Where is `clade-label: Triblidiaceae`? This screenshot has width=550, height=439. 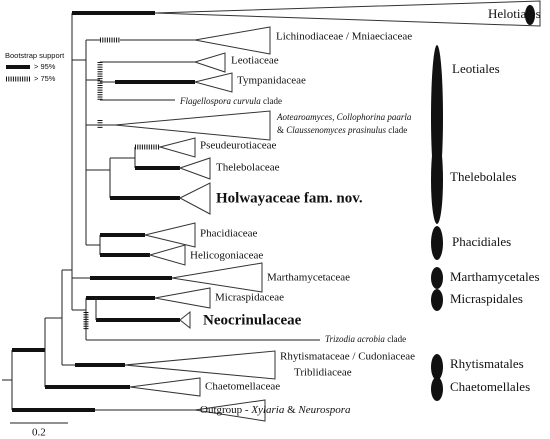
clade-label: Triblidiaceae is located at coordinates (323, 373).